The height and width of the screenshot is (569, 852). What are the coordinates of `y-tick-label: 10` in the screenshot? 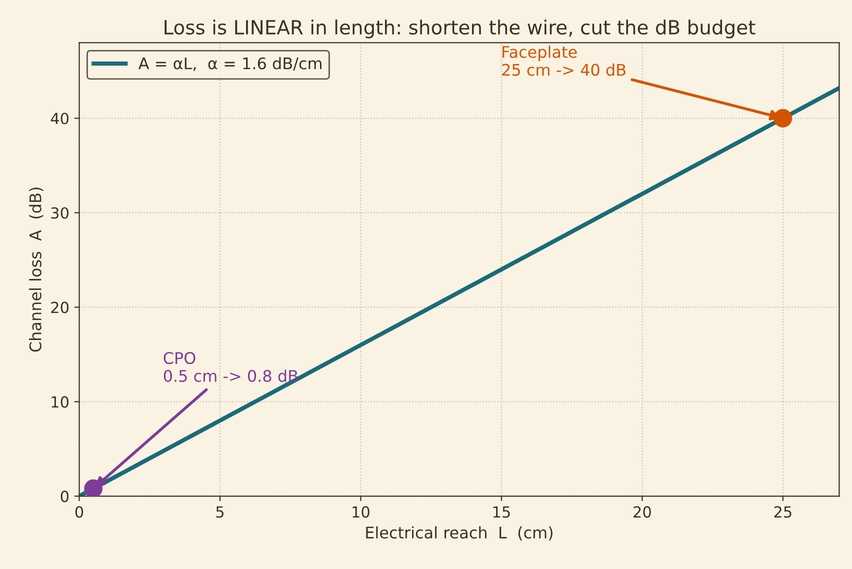 It's located at (60, 402).